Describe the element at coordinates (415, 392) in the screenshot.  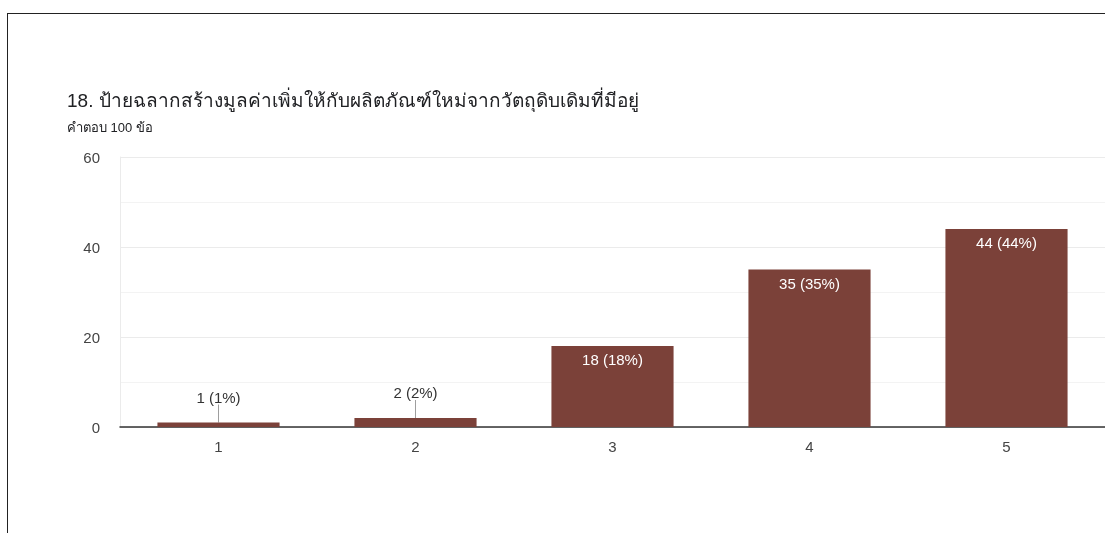
I see `data-label: 2 (2%)` at that location.